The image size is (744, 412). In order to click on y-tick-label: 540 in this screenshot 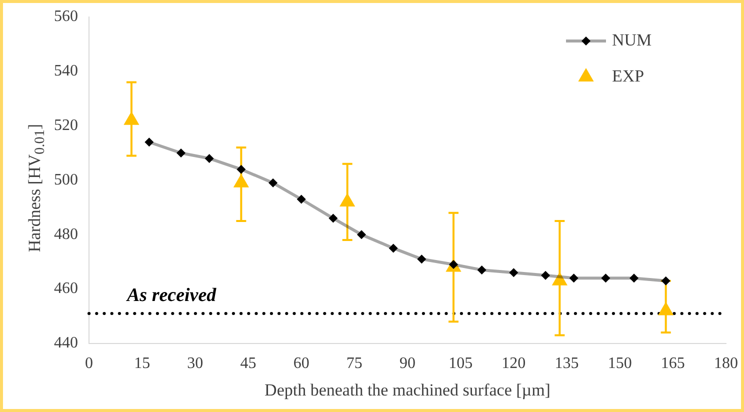, I will do `click(66, 71)`.